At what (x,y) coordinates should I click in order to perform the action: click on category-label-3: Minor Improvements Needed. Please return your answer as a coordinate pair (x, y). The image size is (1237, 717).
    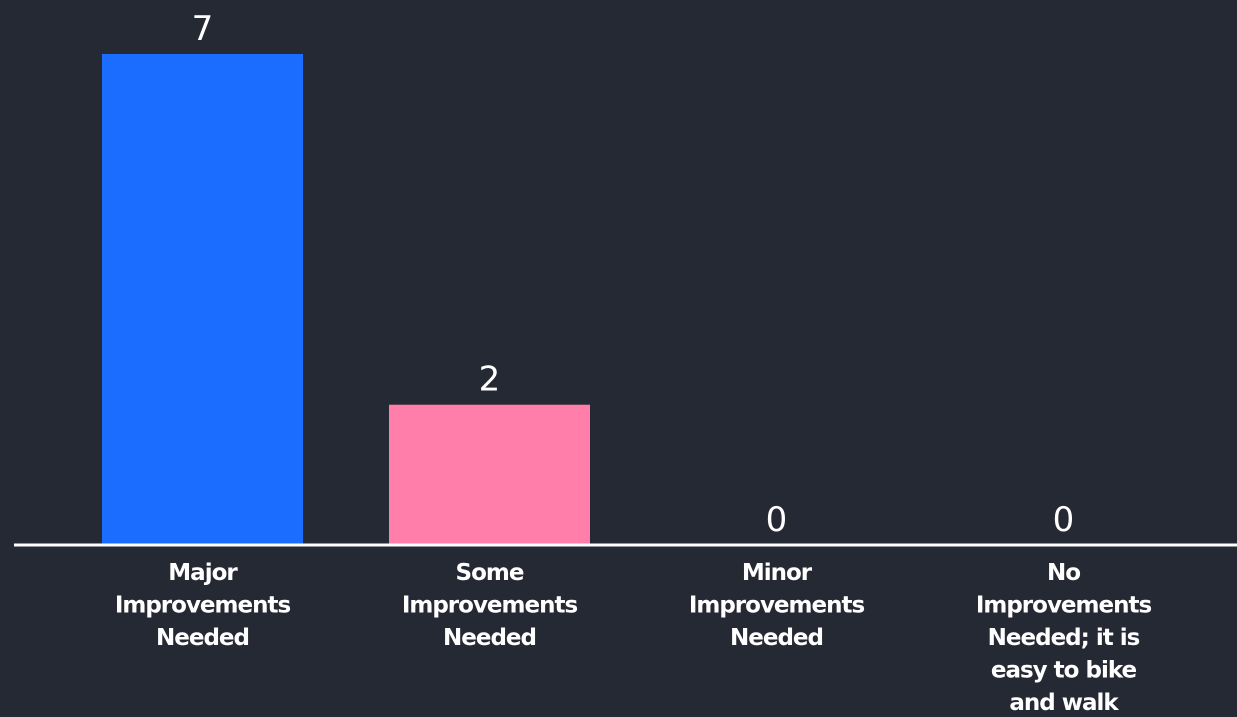
    Looking at the image, I should click on (777, 605).